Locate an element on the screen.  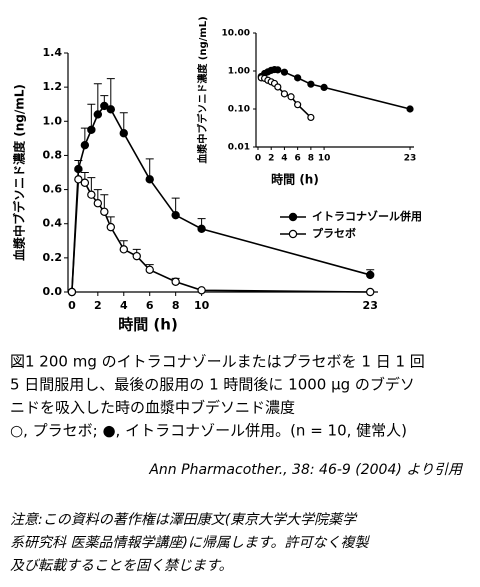
y-tick-label: 1.4 is located at coordinates (53, 52).